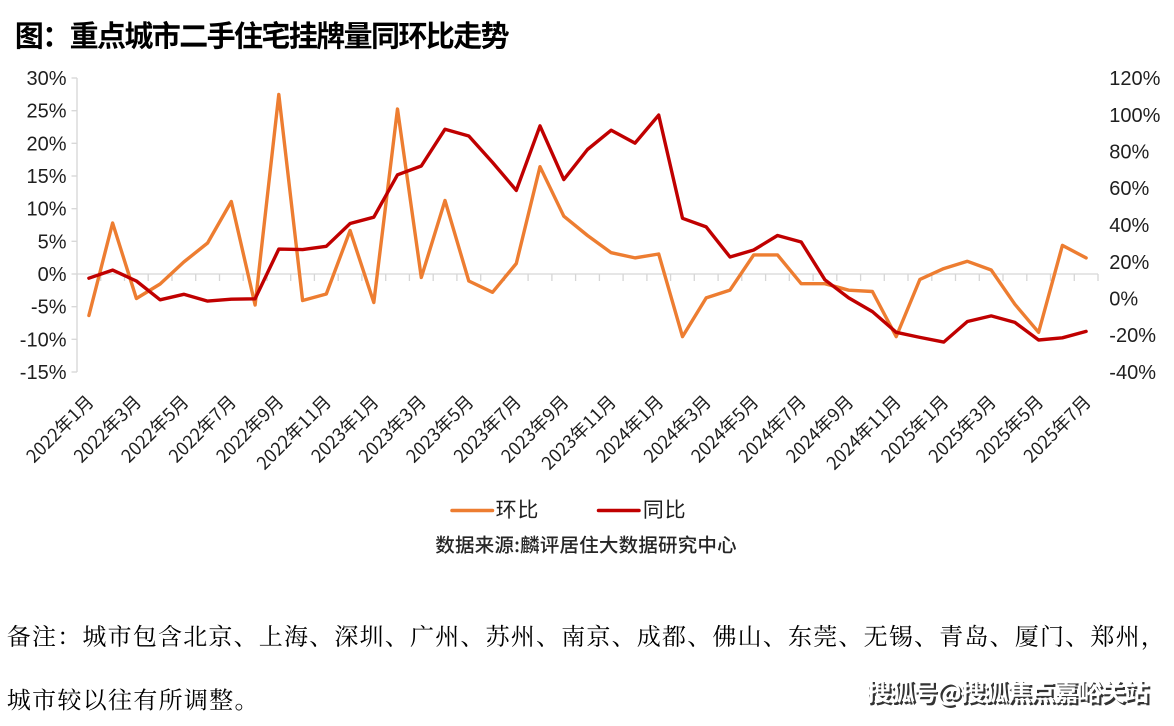 Image resolution: width=1174 pixels, height=726 pixels. What do you see at coordinates (1132, 336) in the screenshot?
I see `svg-text: -20%` at bounding box center [1132, 336].